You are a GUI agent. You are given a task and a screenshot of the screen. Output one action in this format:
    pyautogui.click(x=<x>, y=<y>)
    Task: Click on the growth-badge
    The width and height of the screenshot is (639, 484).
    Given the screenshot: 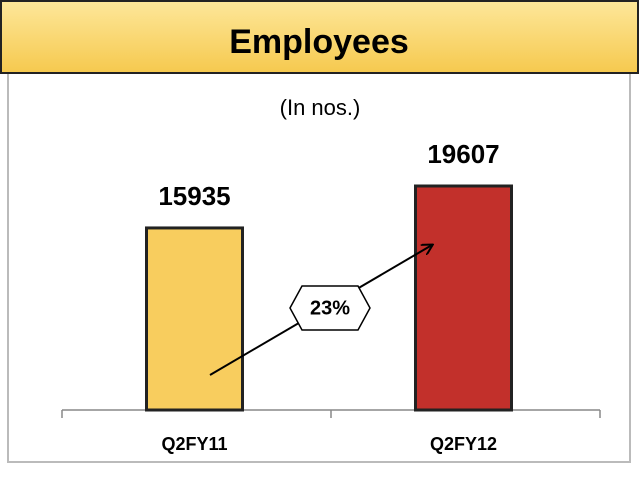 What is the action you would take?
    pyautogui.click(x=330, y=308)
    